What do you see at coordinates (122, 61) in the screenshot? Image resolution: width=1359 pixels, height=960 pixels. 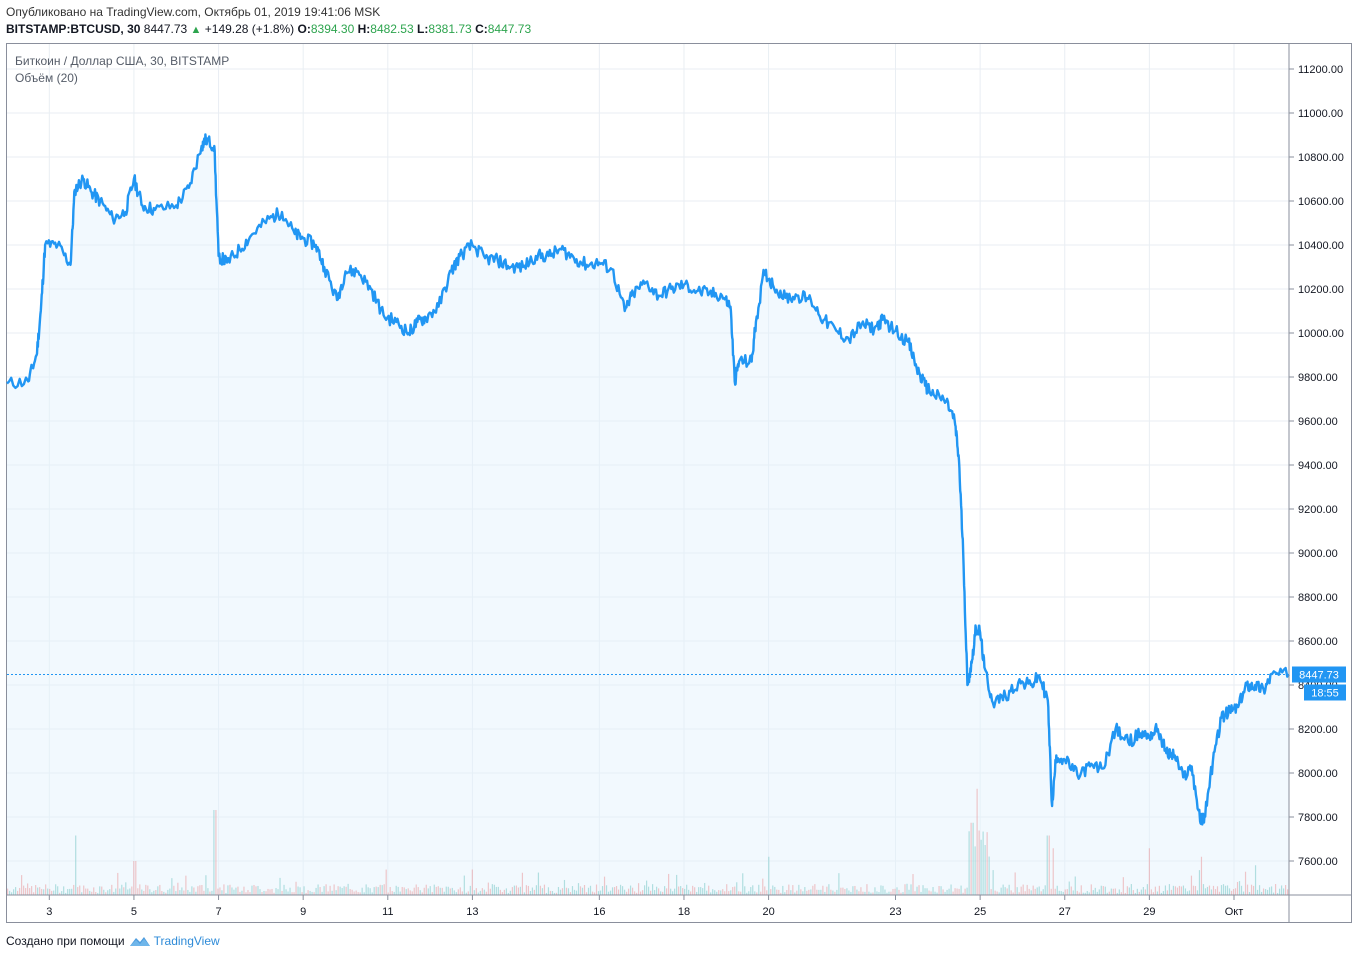 I see `chart-legend-title: Биткоин / Доллар США, 30, BITSTAMP` at bounding box center [122, 61].